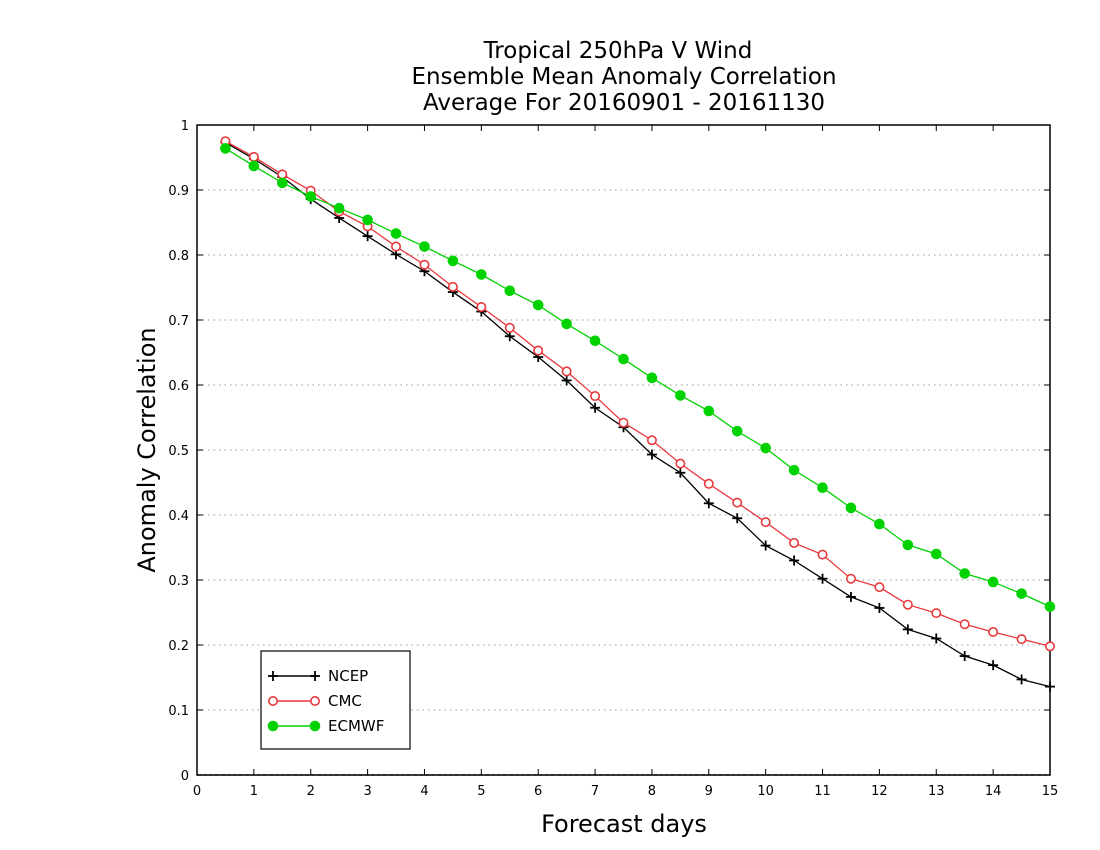  What do you see at coordinates (1050, 791) in the screenshot?
I see `x-tick-label-15: 15` at bounding box center [1050, 791].